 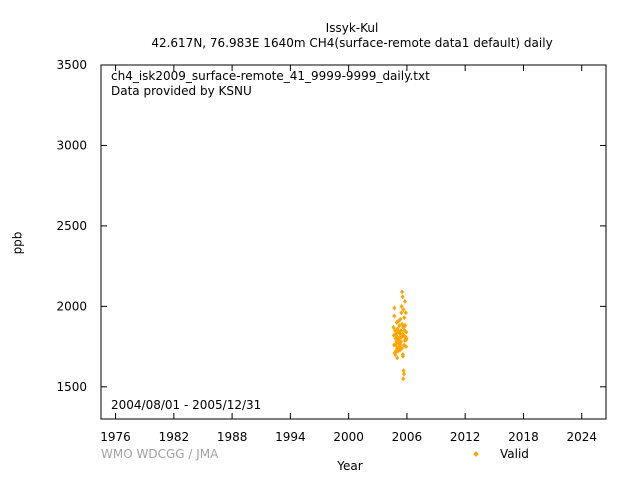 What do you see at coordinates (71, 306) in the screenshot?
I see `y-tick-label: 2000` at bounding box center [71, 306].